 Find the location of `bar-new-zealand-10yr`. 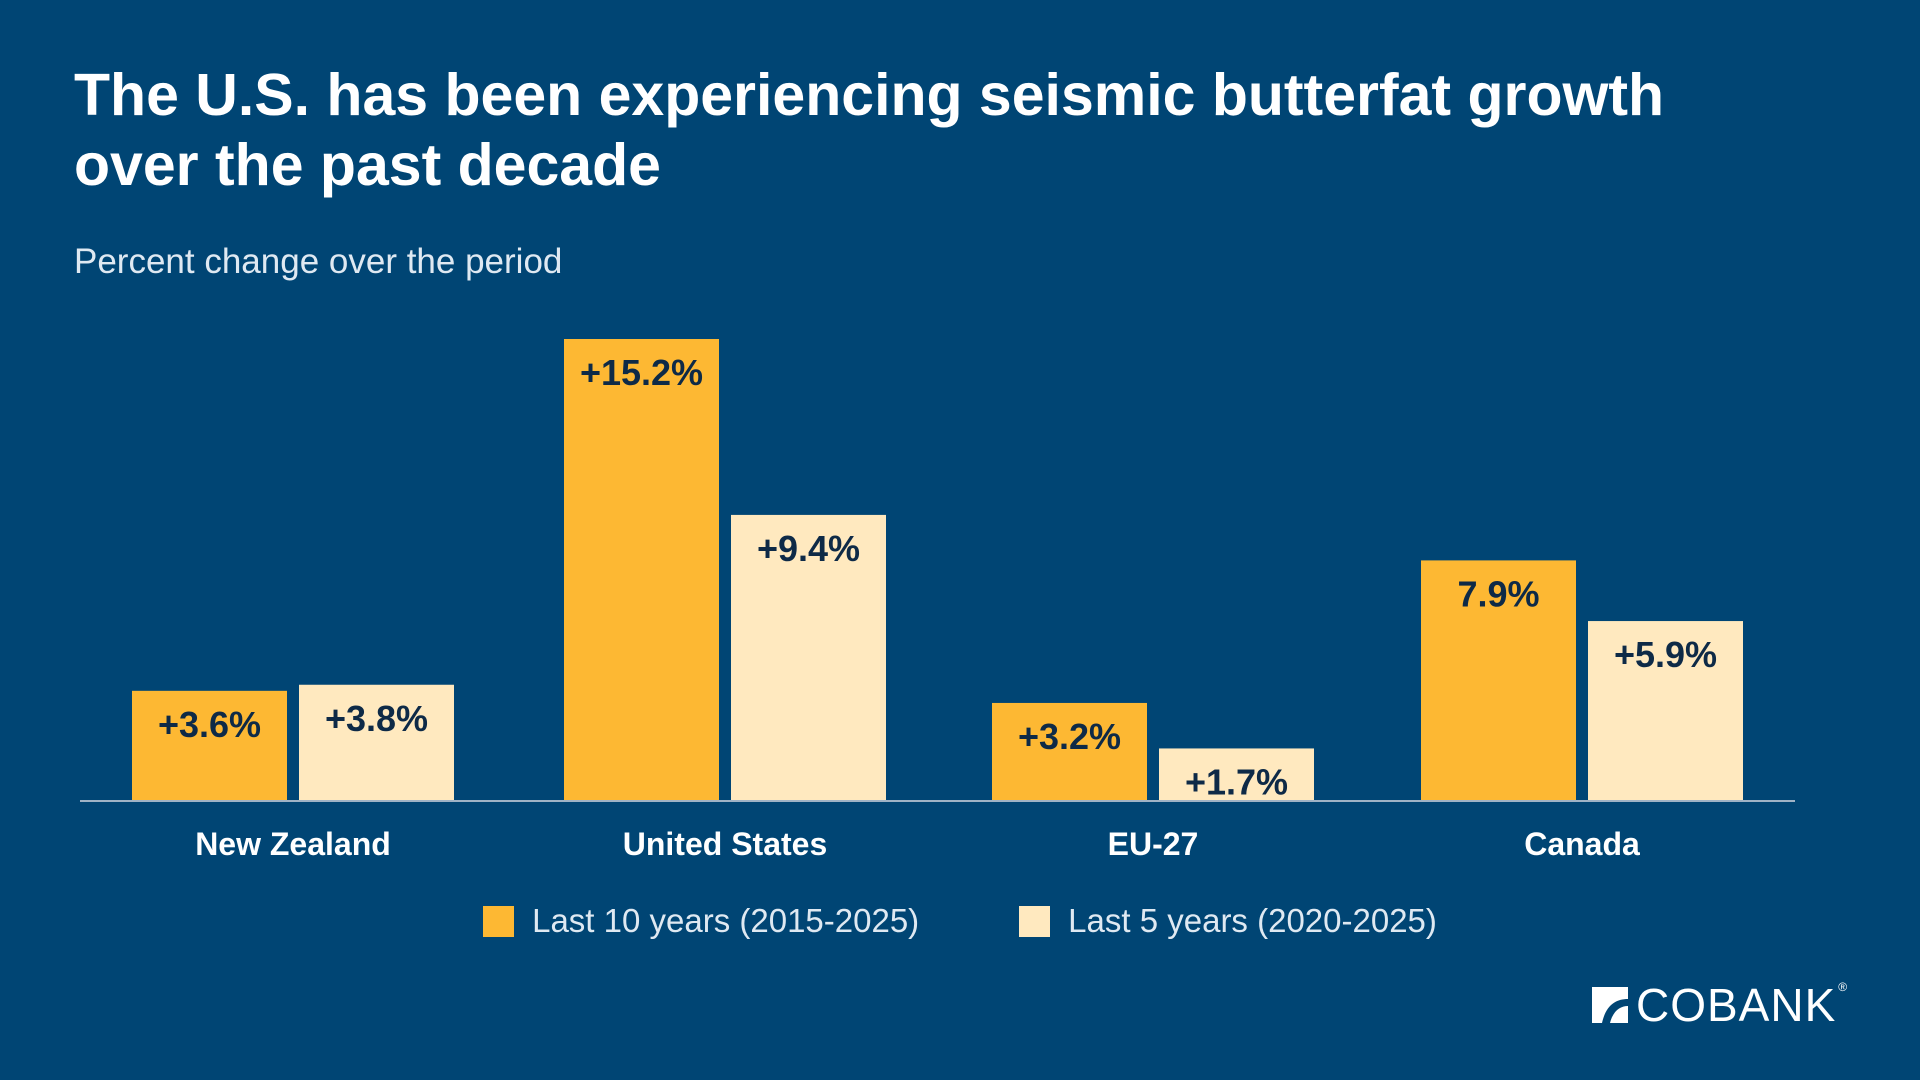

bar-new-zealand-10yr is located at coordinates (209, 745).